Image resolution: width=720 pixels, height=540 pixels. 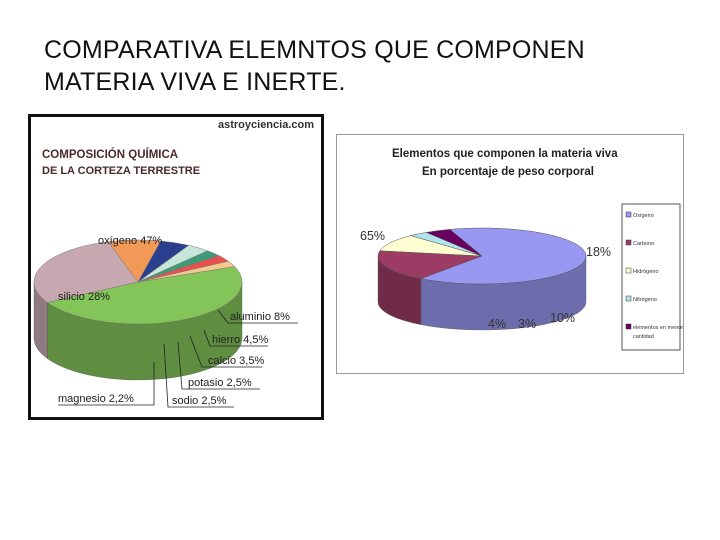 What do you see at coordinates (628, 298) in the screenshot?
I see `legend-swatch-nitrogeno` at bounding box center [628, 298].